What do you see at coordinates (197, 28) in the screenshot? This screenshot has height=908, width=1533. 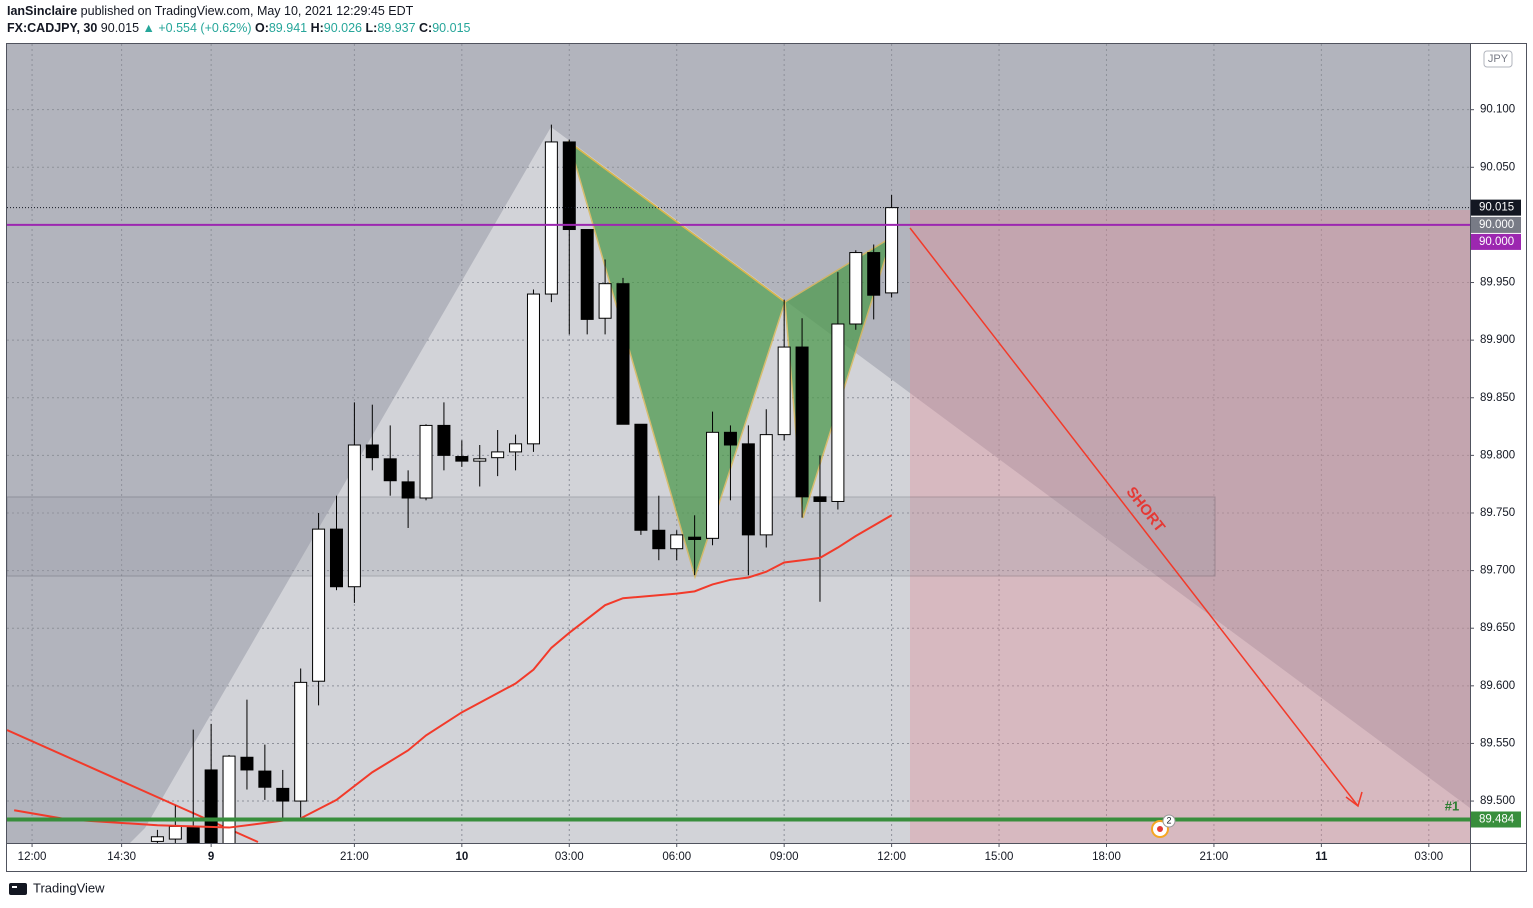 I see `change: ▲ +0.554 (+0.62%)` at bounding box center [197, 28].